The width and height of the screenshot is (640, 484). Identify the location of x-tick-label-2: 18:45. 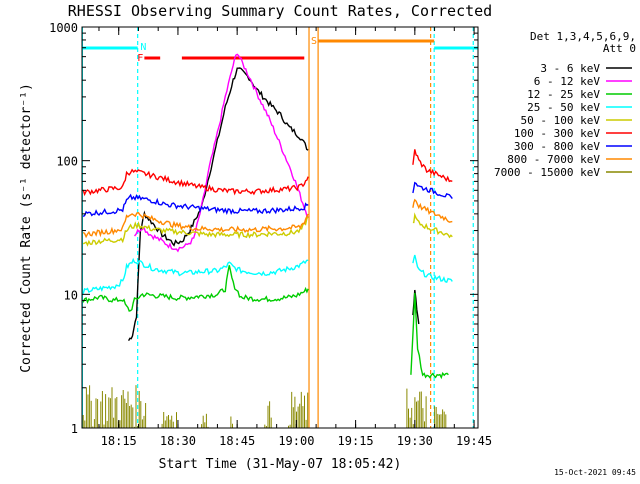
(237, 441).